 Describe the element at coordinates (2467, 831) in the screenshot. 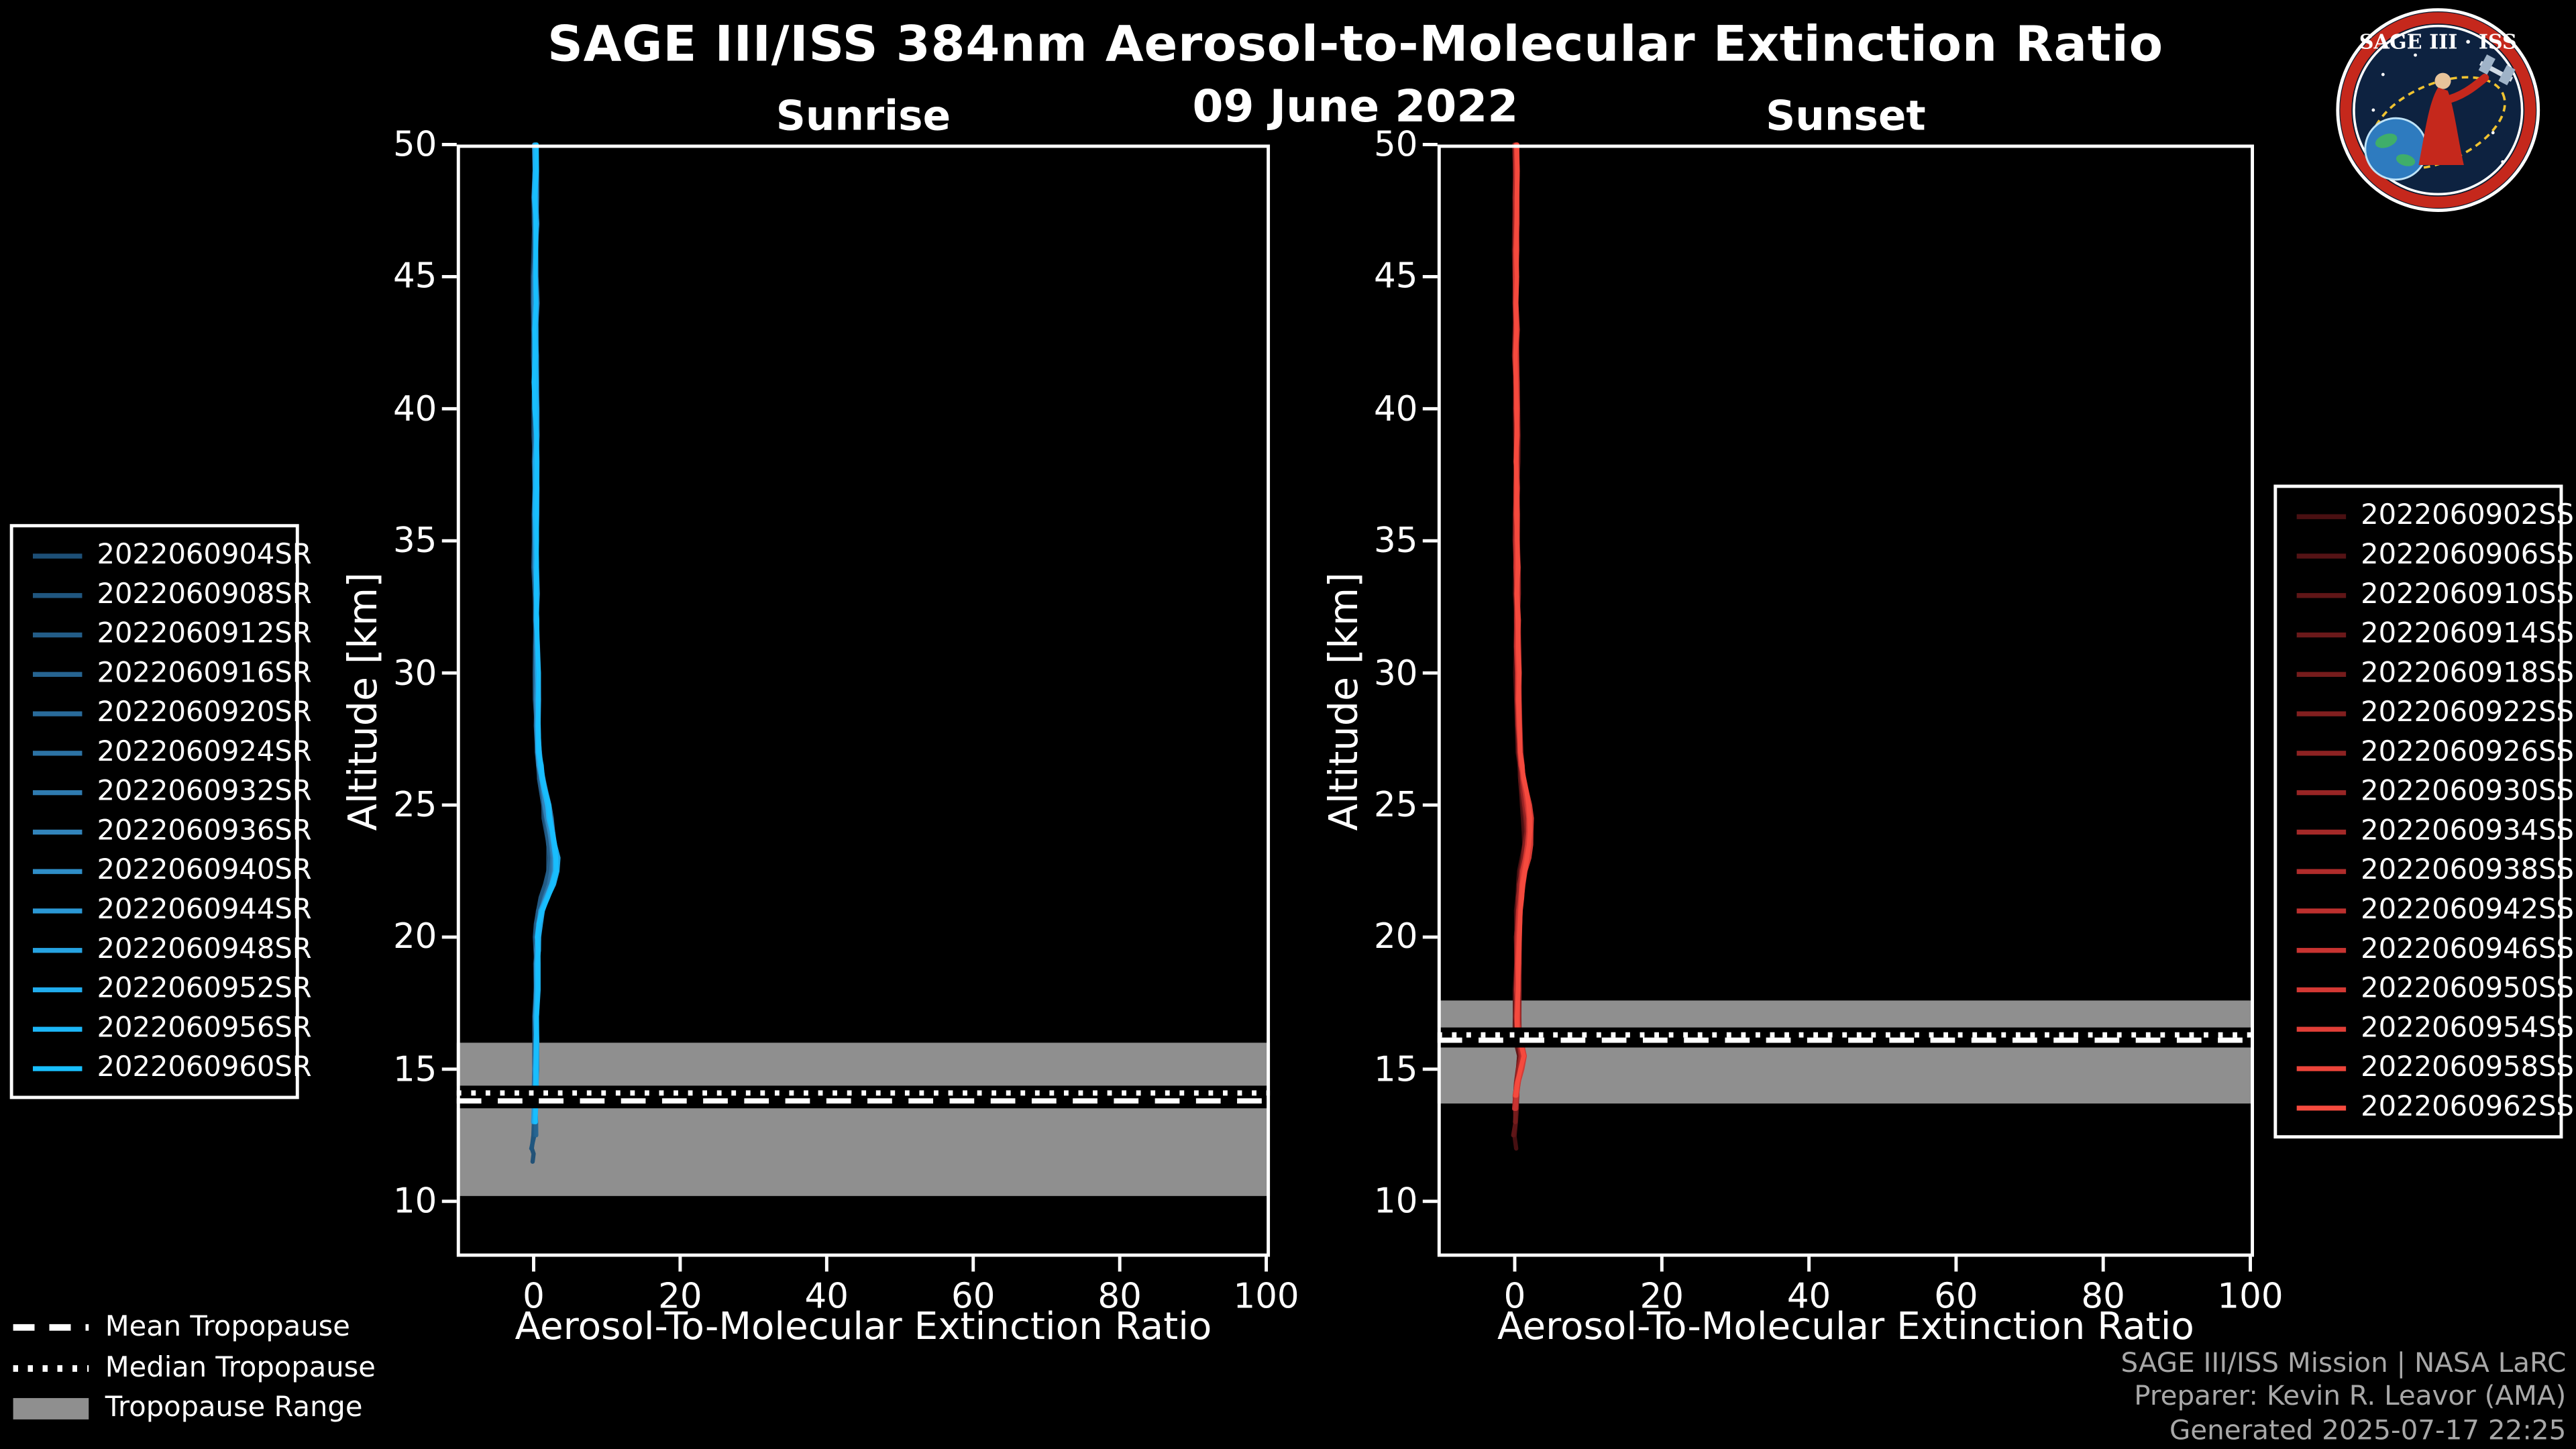

I see `series-label: 2022060934SS` at that location.